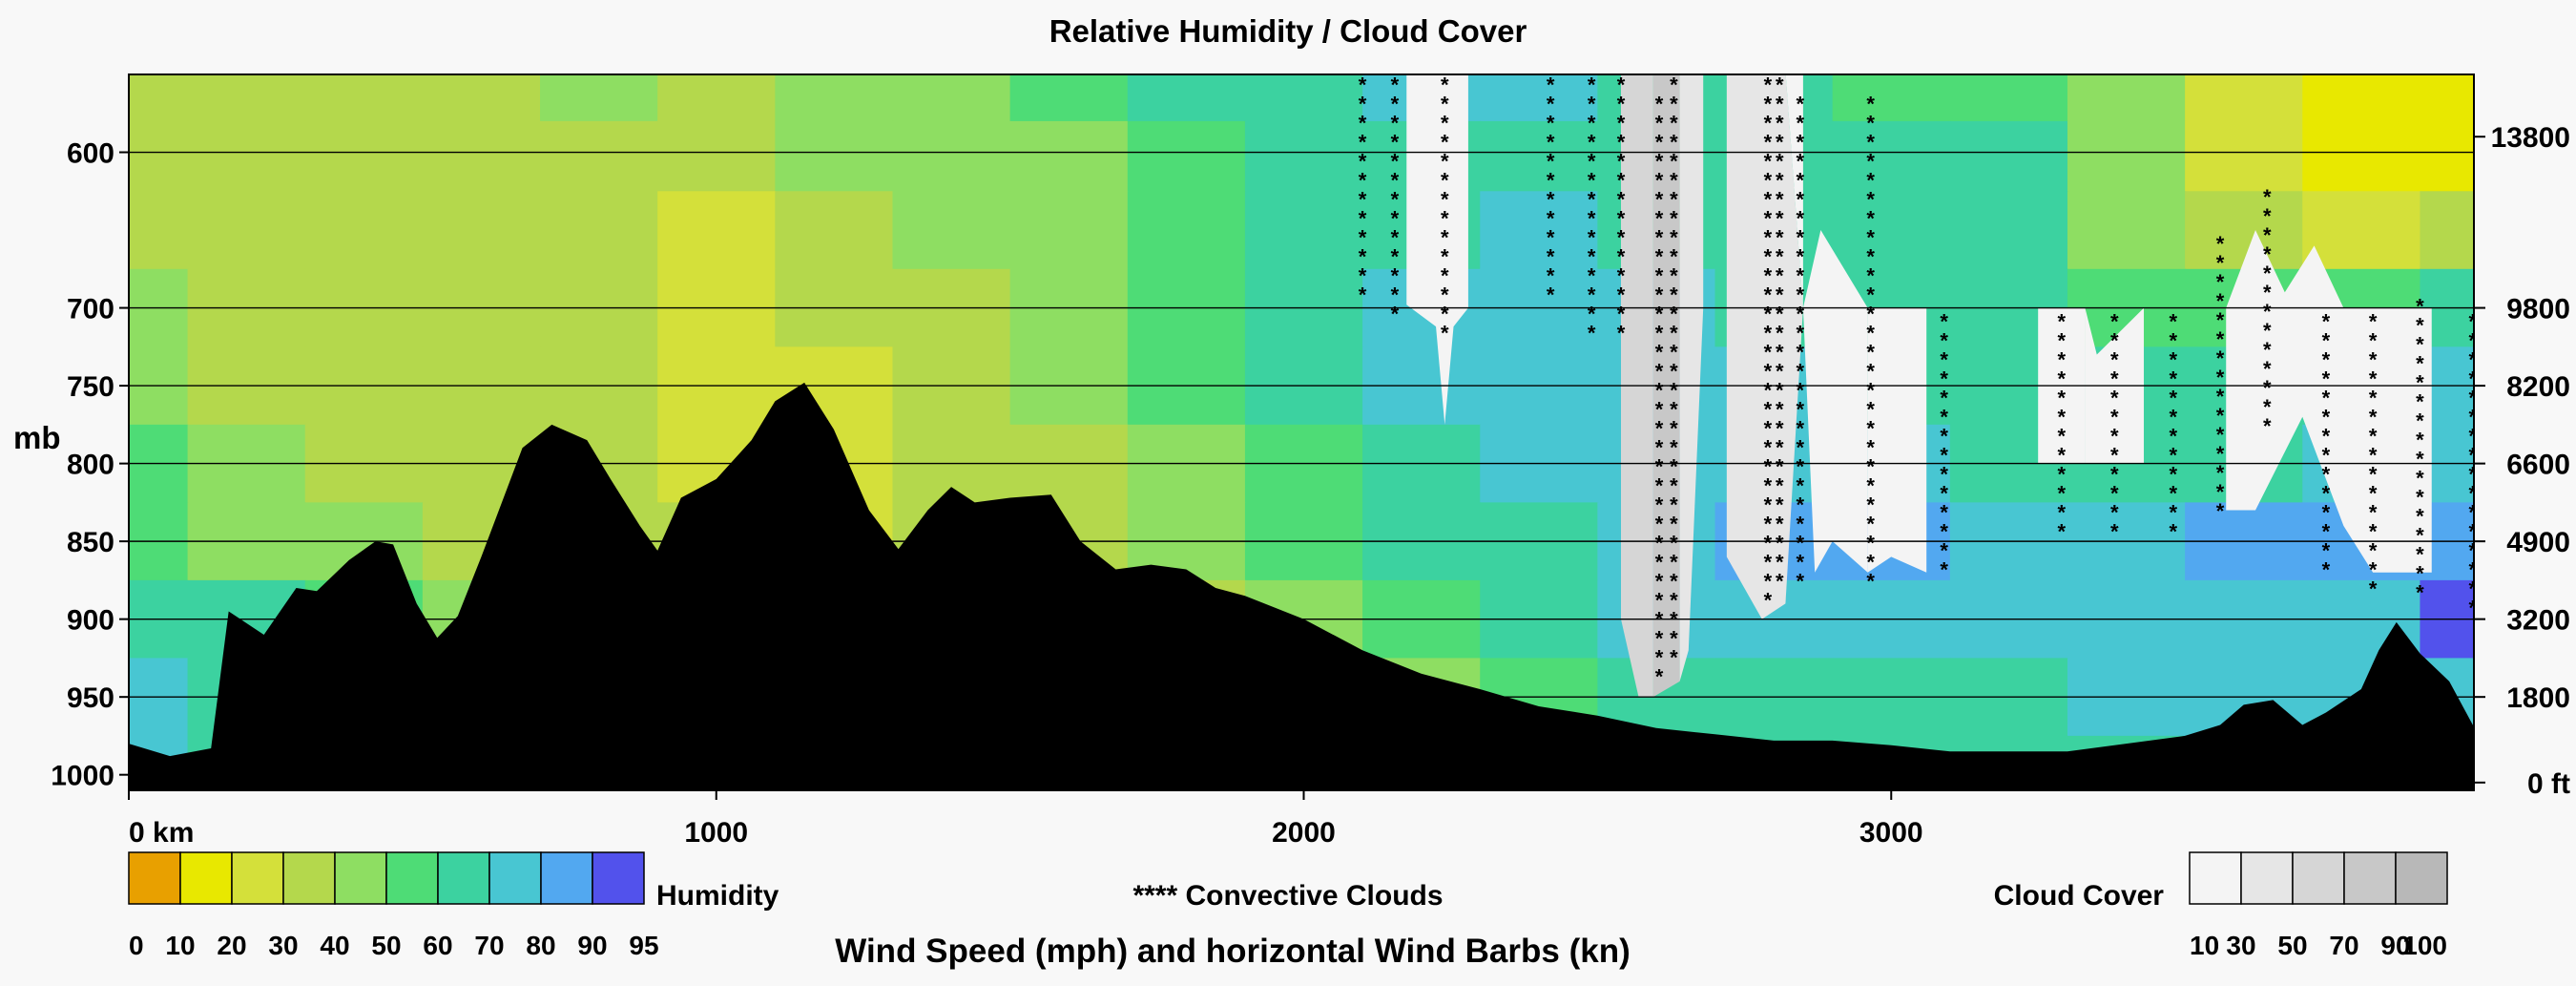 The width and height of the screenshot is (2576, 986). I want to click on humidity-legend-tick: 70, so click(489, 945).